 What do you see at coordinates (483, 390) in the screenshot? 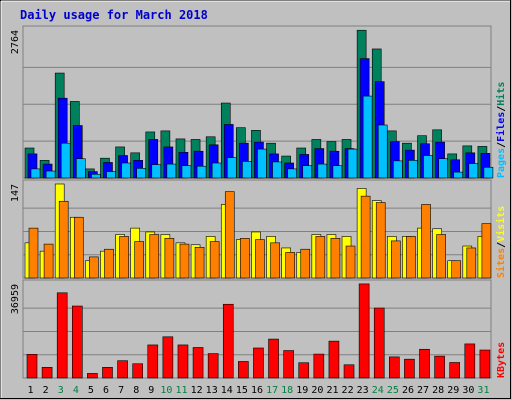
I see `x-tick-label: 31` at bounding box center [483, 390].